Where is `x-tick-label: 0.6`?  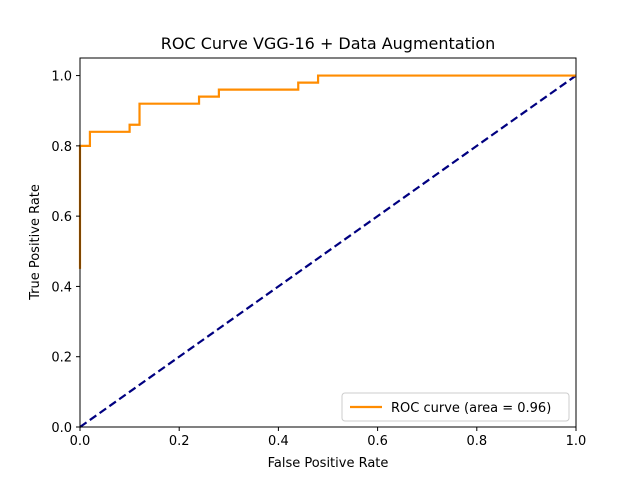 x-tick-label: 0.6 is located at coordinates (377, 441).